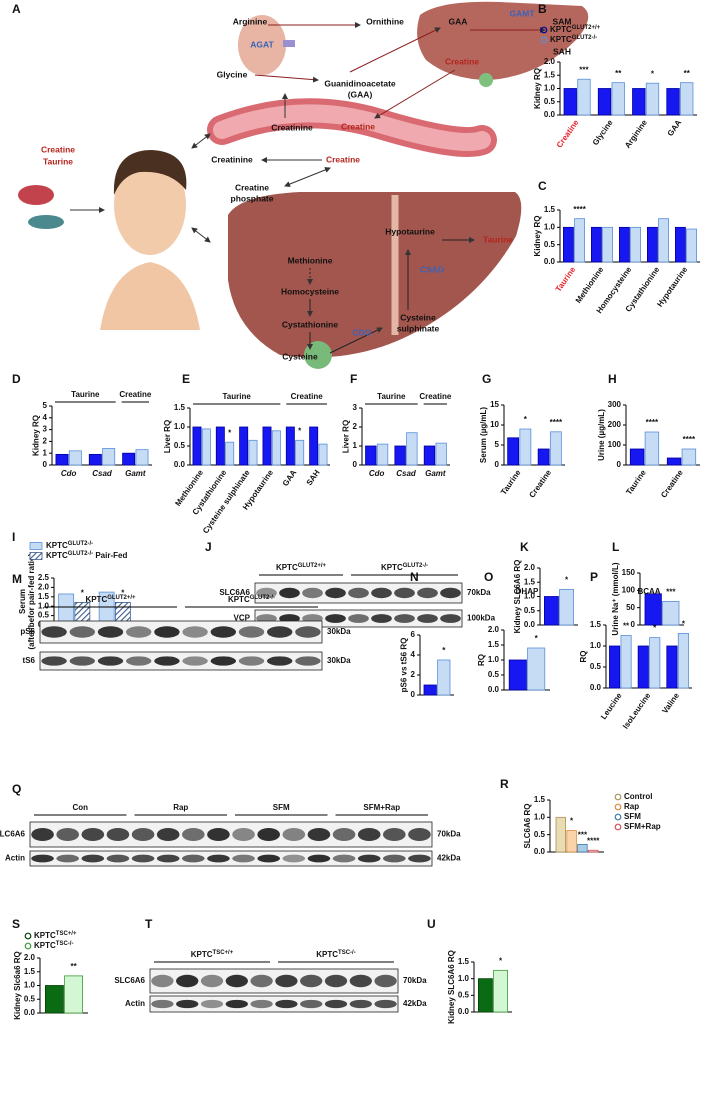 This screenshot has width=718, height=1111. I want to click on x-tick-label: Arginine, so click(636, 134).